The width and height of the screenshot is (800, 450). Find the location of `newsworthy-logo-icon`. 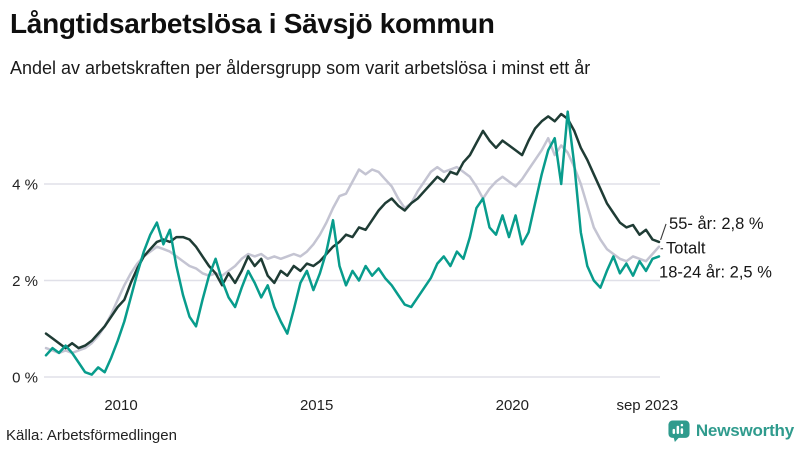

newsworthy-logo-icon is located at coordinates (679, 431).